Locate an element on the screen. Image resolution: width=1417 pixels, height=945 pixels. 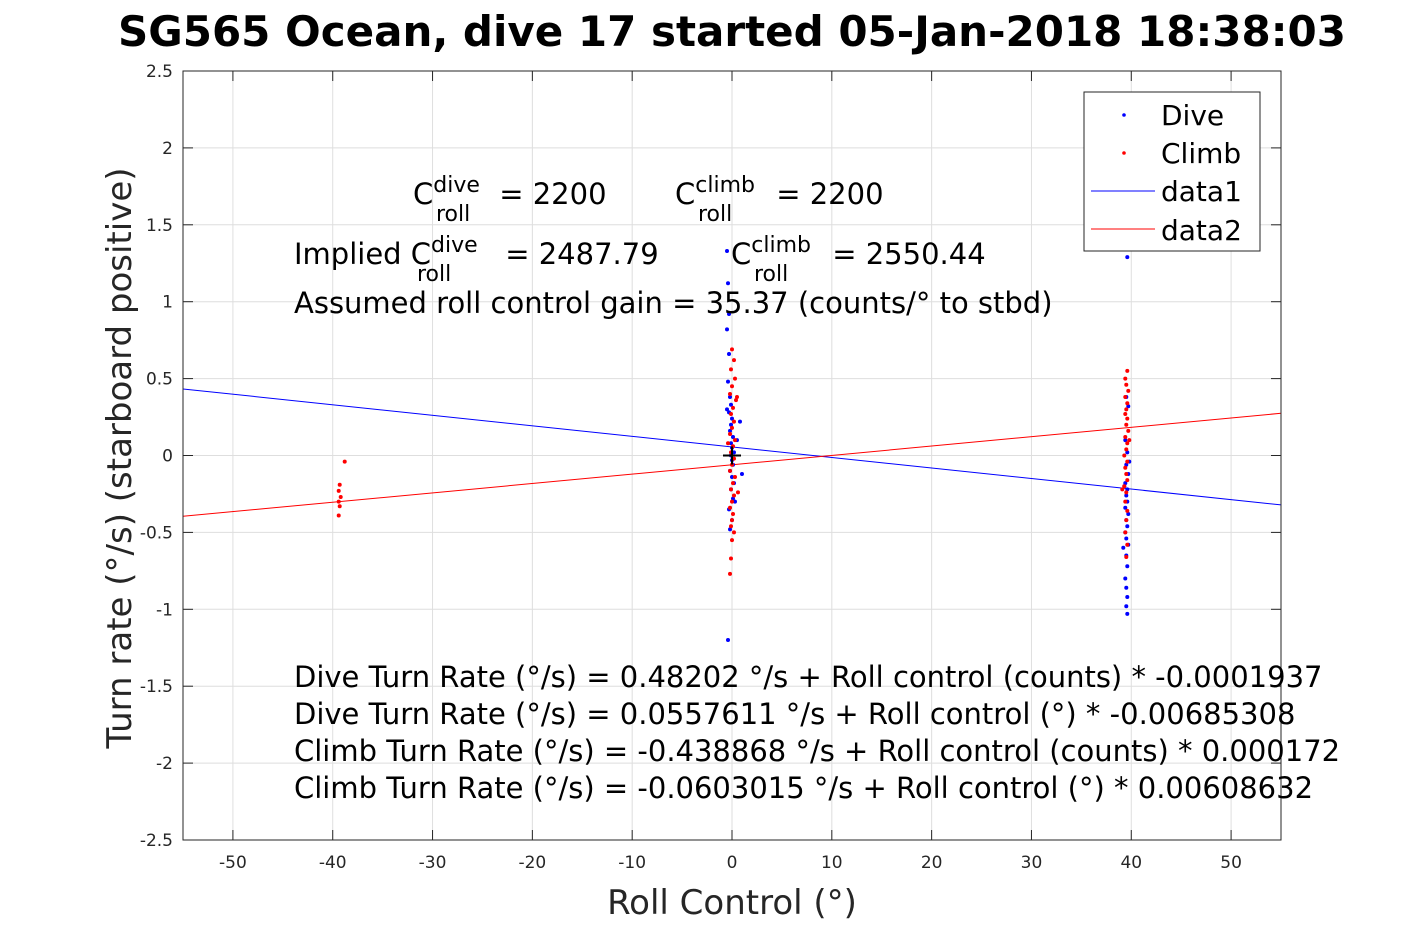
c-roll-dive-value: = 2200 is located at coordinates (548, 194).